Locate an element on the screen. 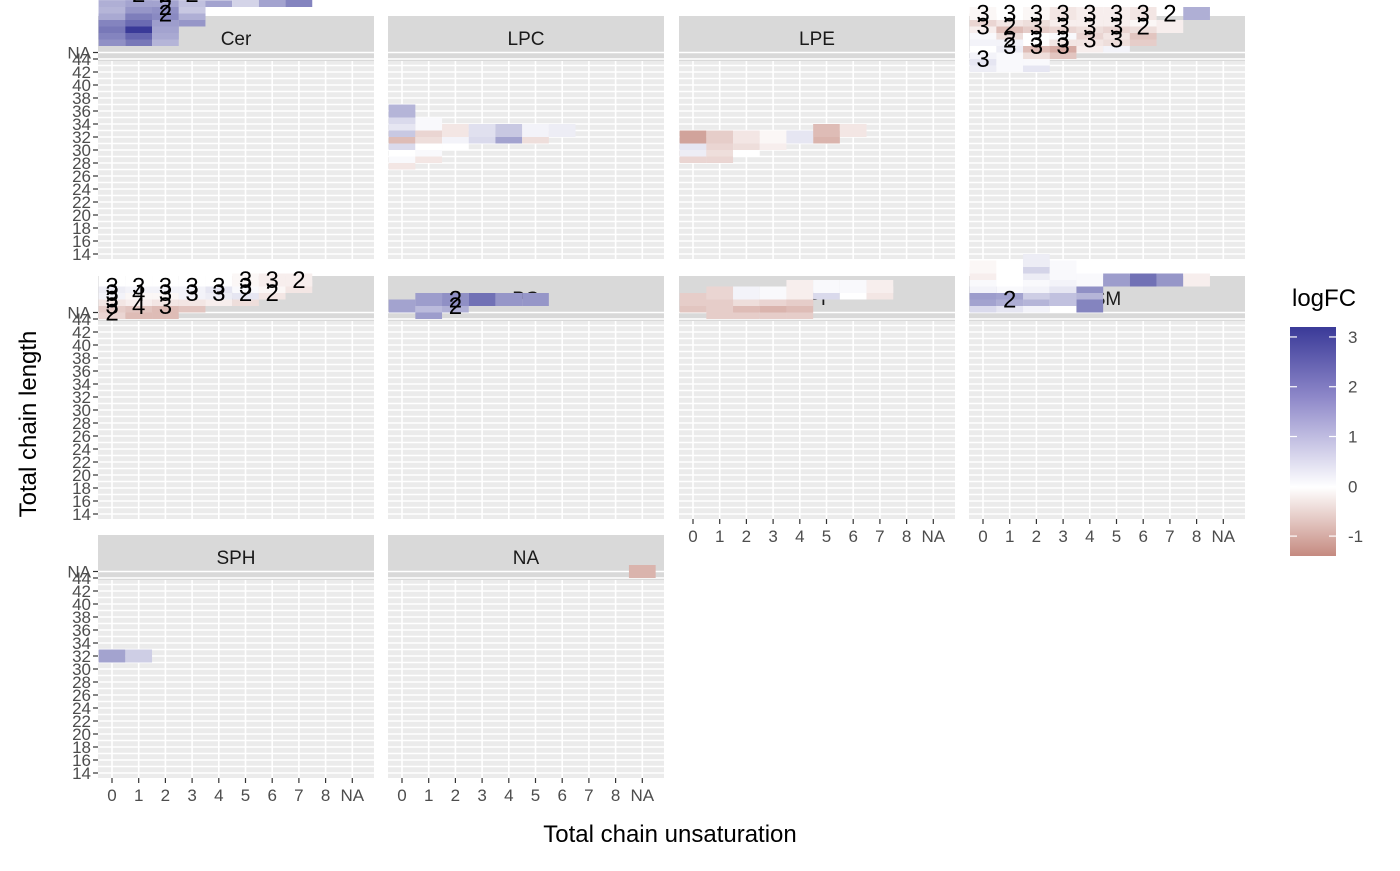 This screenshot has width=1400, height=871. panel-lpe: LPE is located at coordinates (817, 137).